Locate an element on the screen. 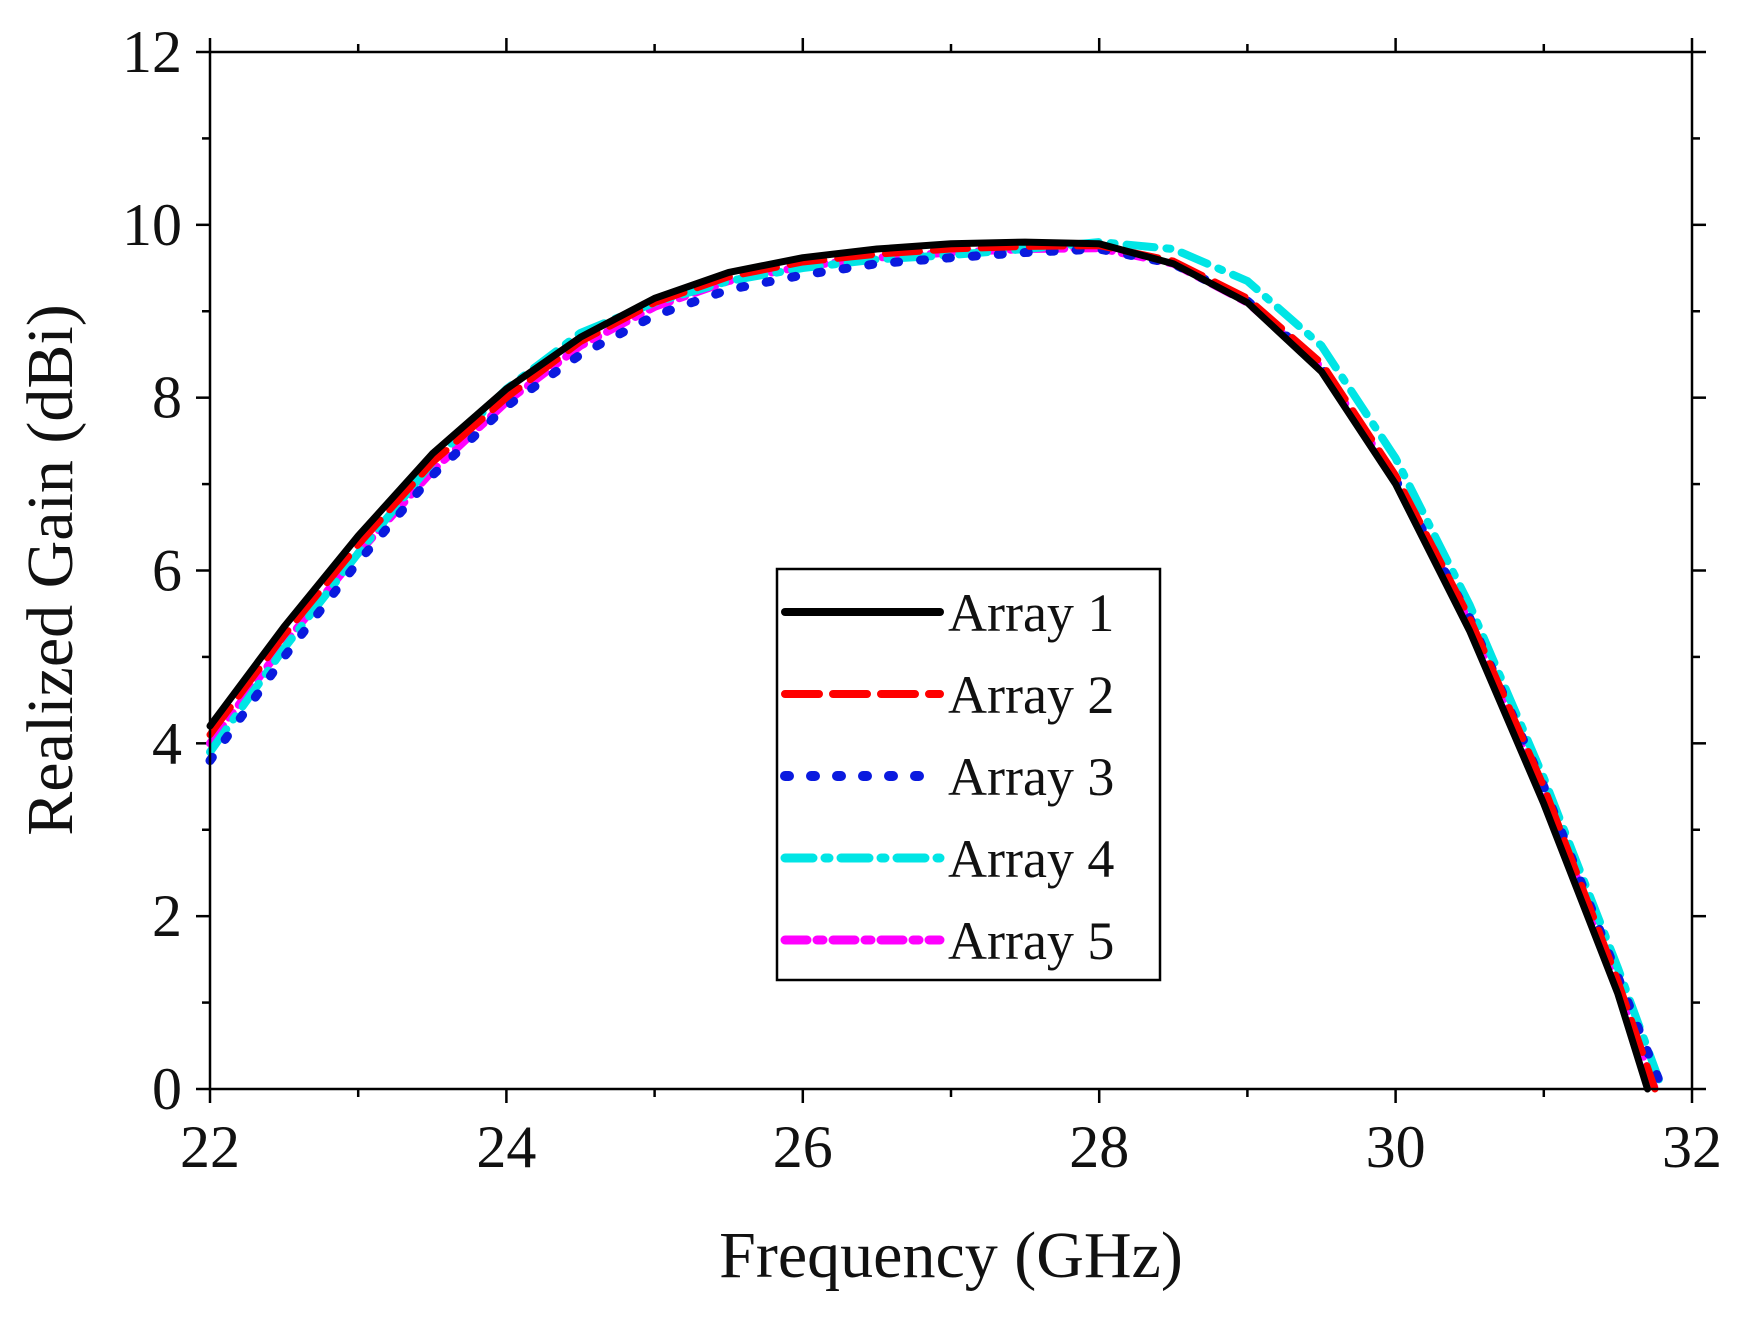  y-tick-label: 4 is located at coordinates (167, 743).